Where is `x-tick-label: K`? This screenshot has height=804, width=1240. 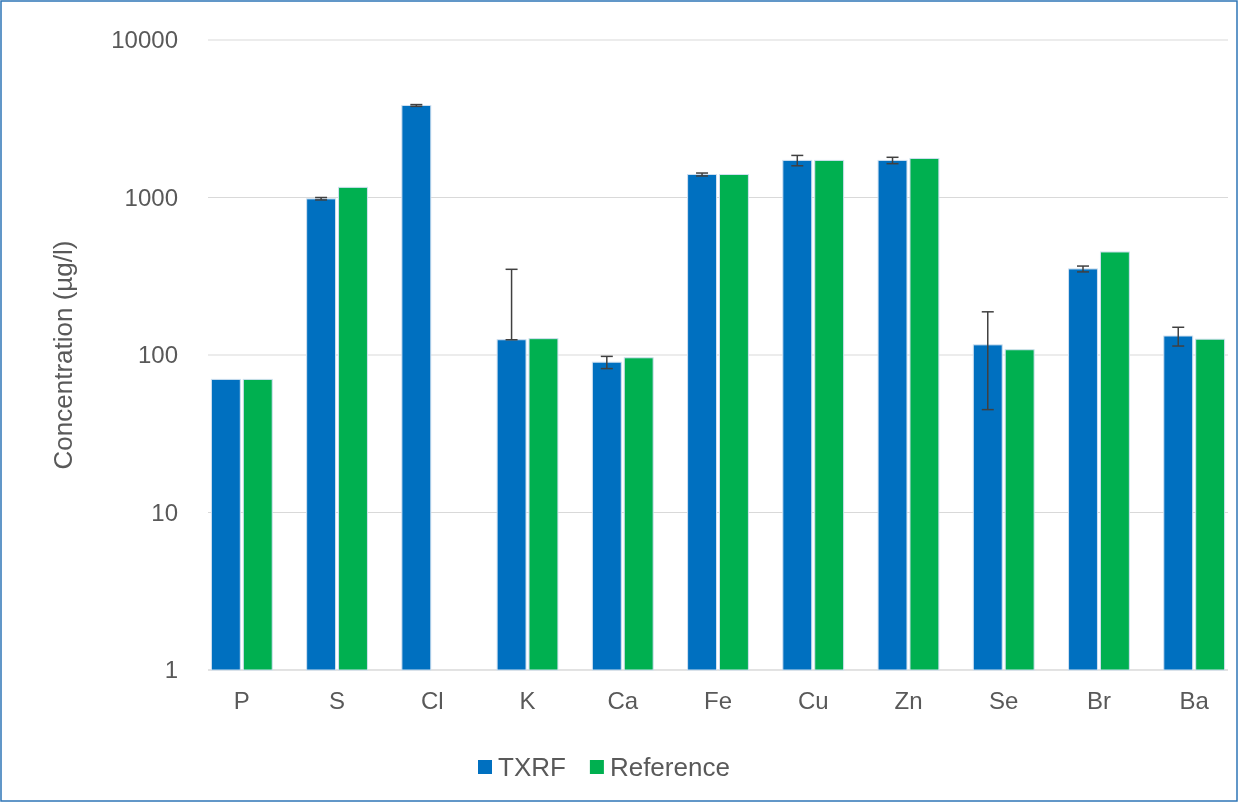
x-tick-label: K is located at coordinates (527, 701).